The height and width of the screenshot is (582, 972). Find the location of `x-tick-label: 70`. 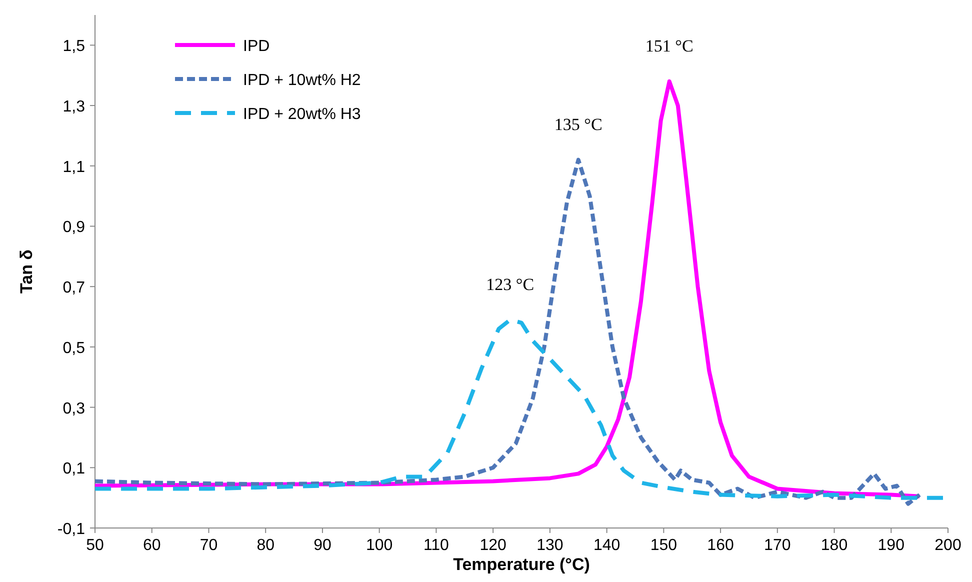

x-tick-label: 70 is located at coordinates (209, 545).